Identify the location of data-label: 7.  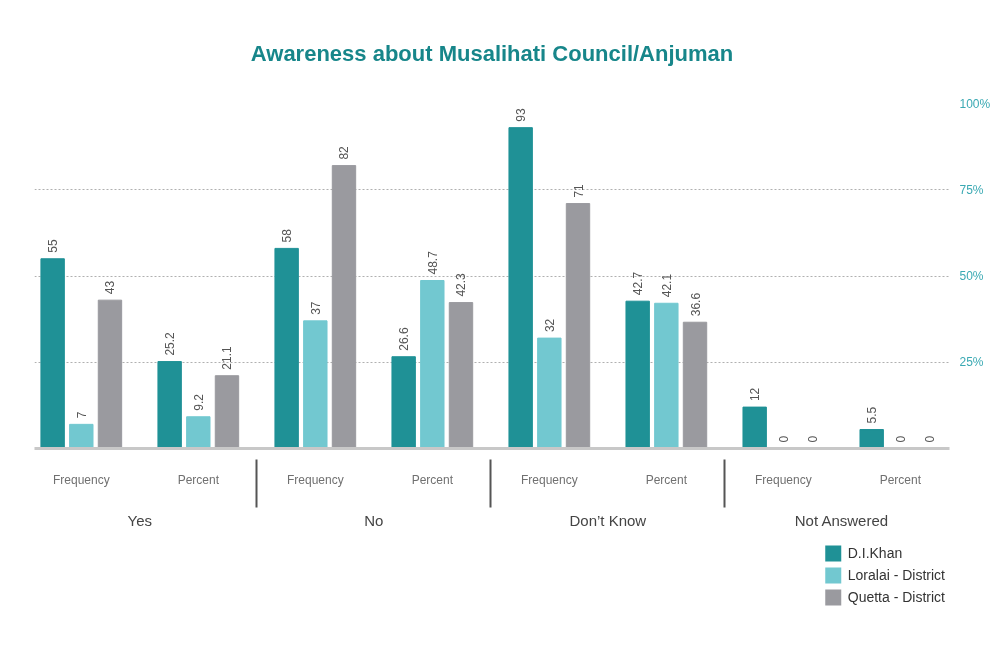
(81, 415).